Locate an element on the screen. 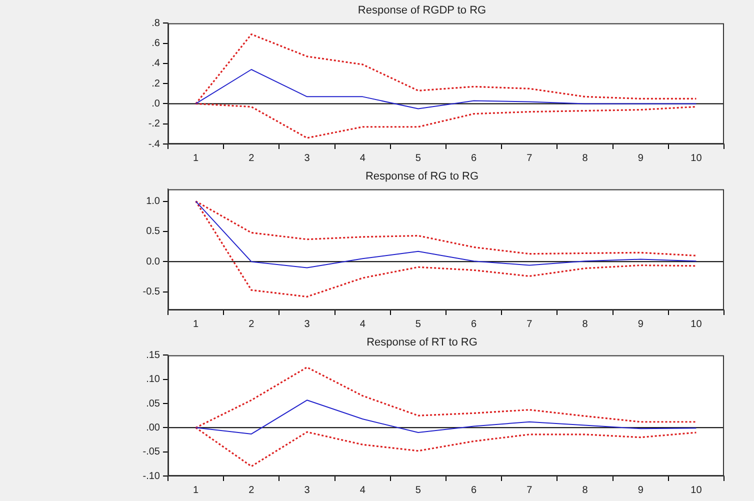 The width and height of the screenshot is (754, 501). chart-title: Response of RGDP to RG is located at coordinates (422, 10).